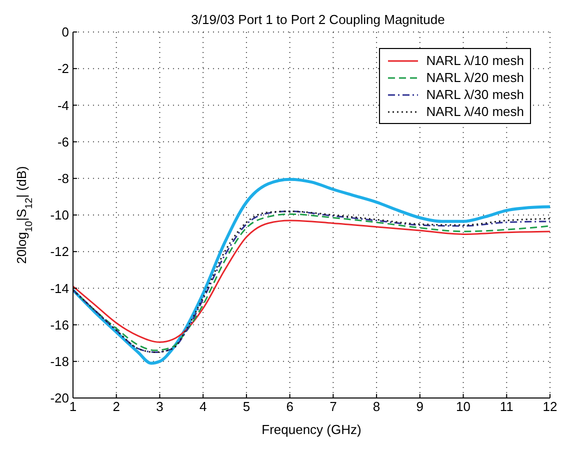 The width and height of the screenshot is (569, 455). I want to click on y-tick-label: -14, so click(59, 288).